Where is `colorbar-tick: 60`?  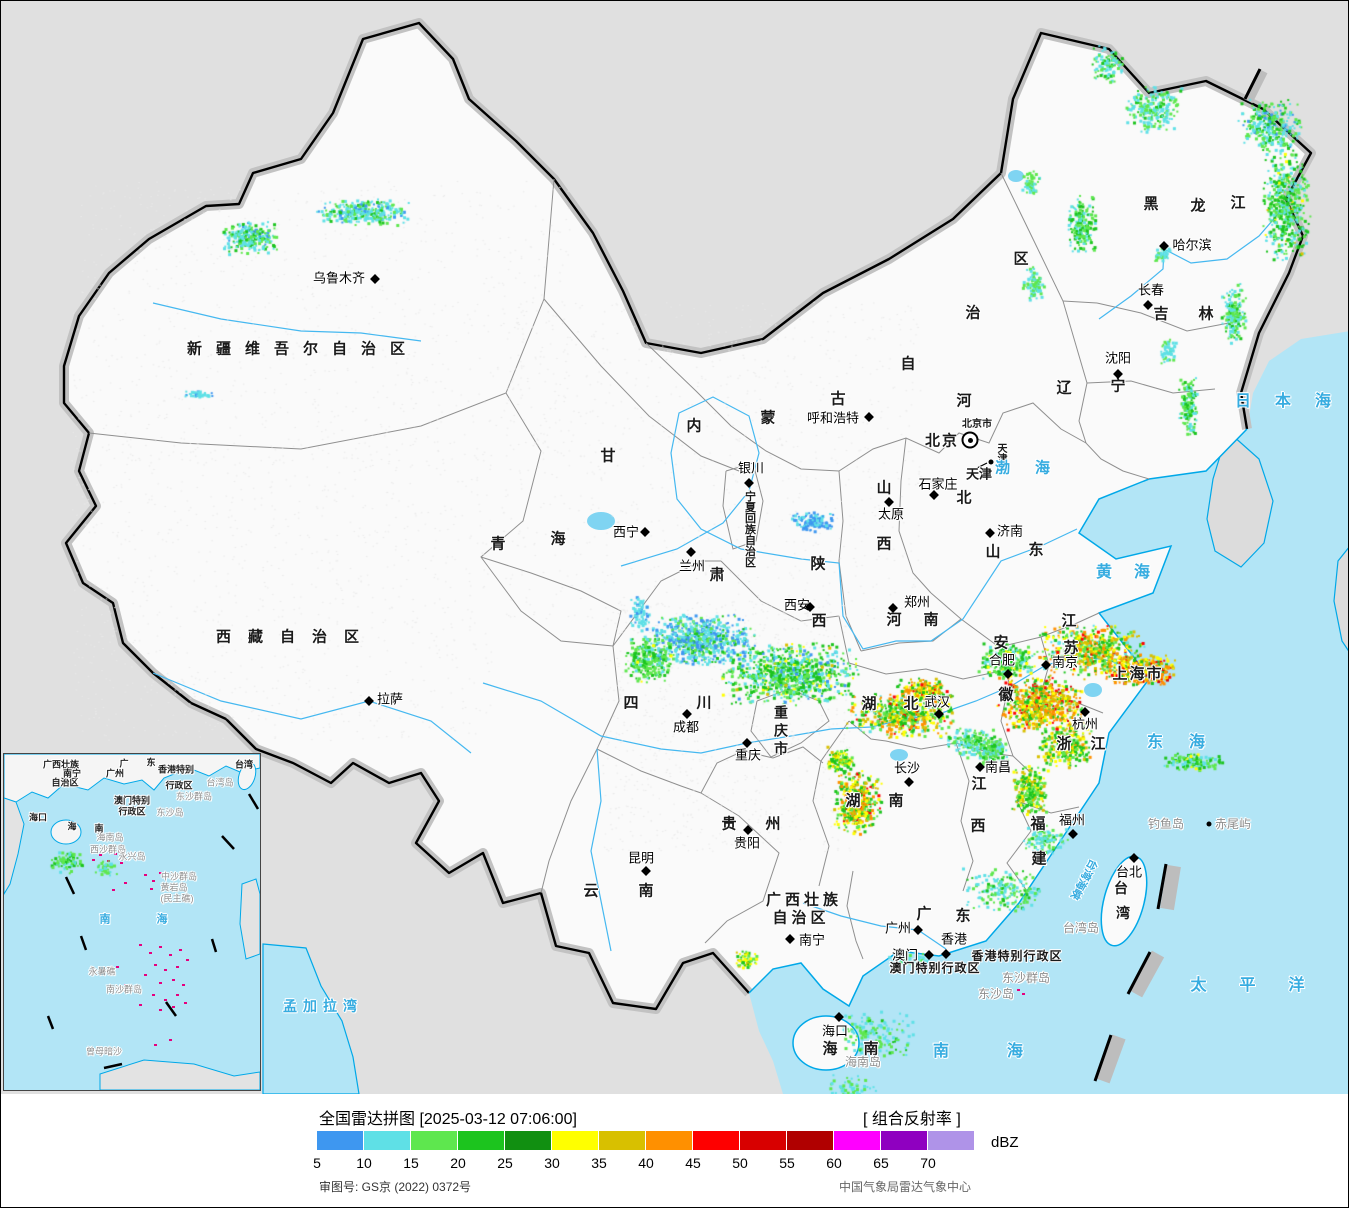
colorbar-tick: 60 is located at coordinates (834, 1163).